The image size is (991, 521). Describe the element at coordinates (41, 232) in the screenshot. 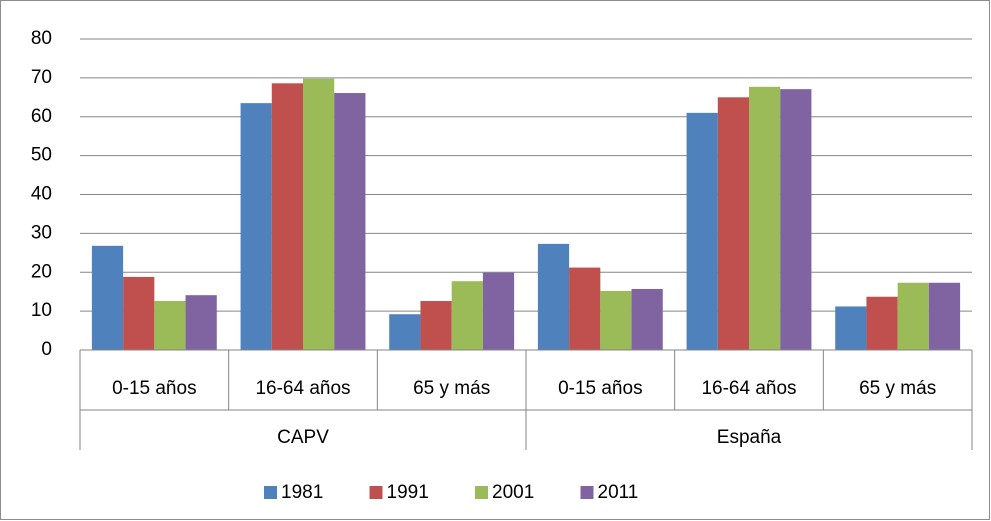

I see `y-tick-label: 30` at that location.